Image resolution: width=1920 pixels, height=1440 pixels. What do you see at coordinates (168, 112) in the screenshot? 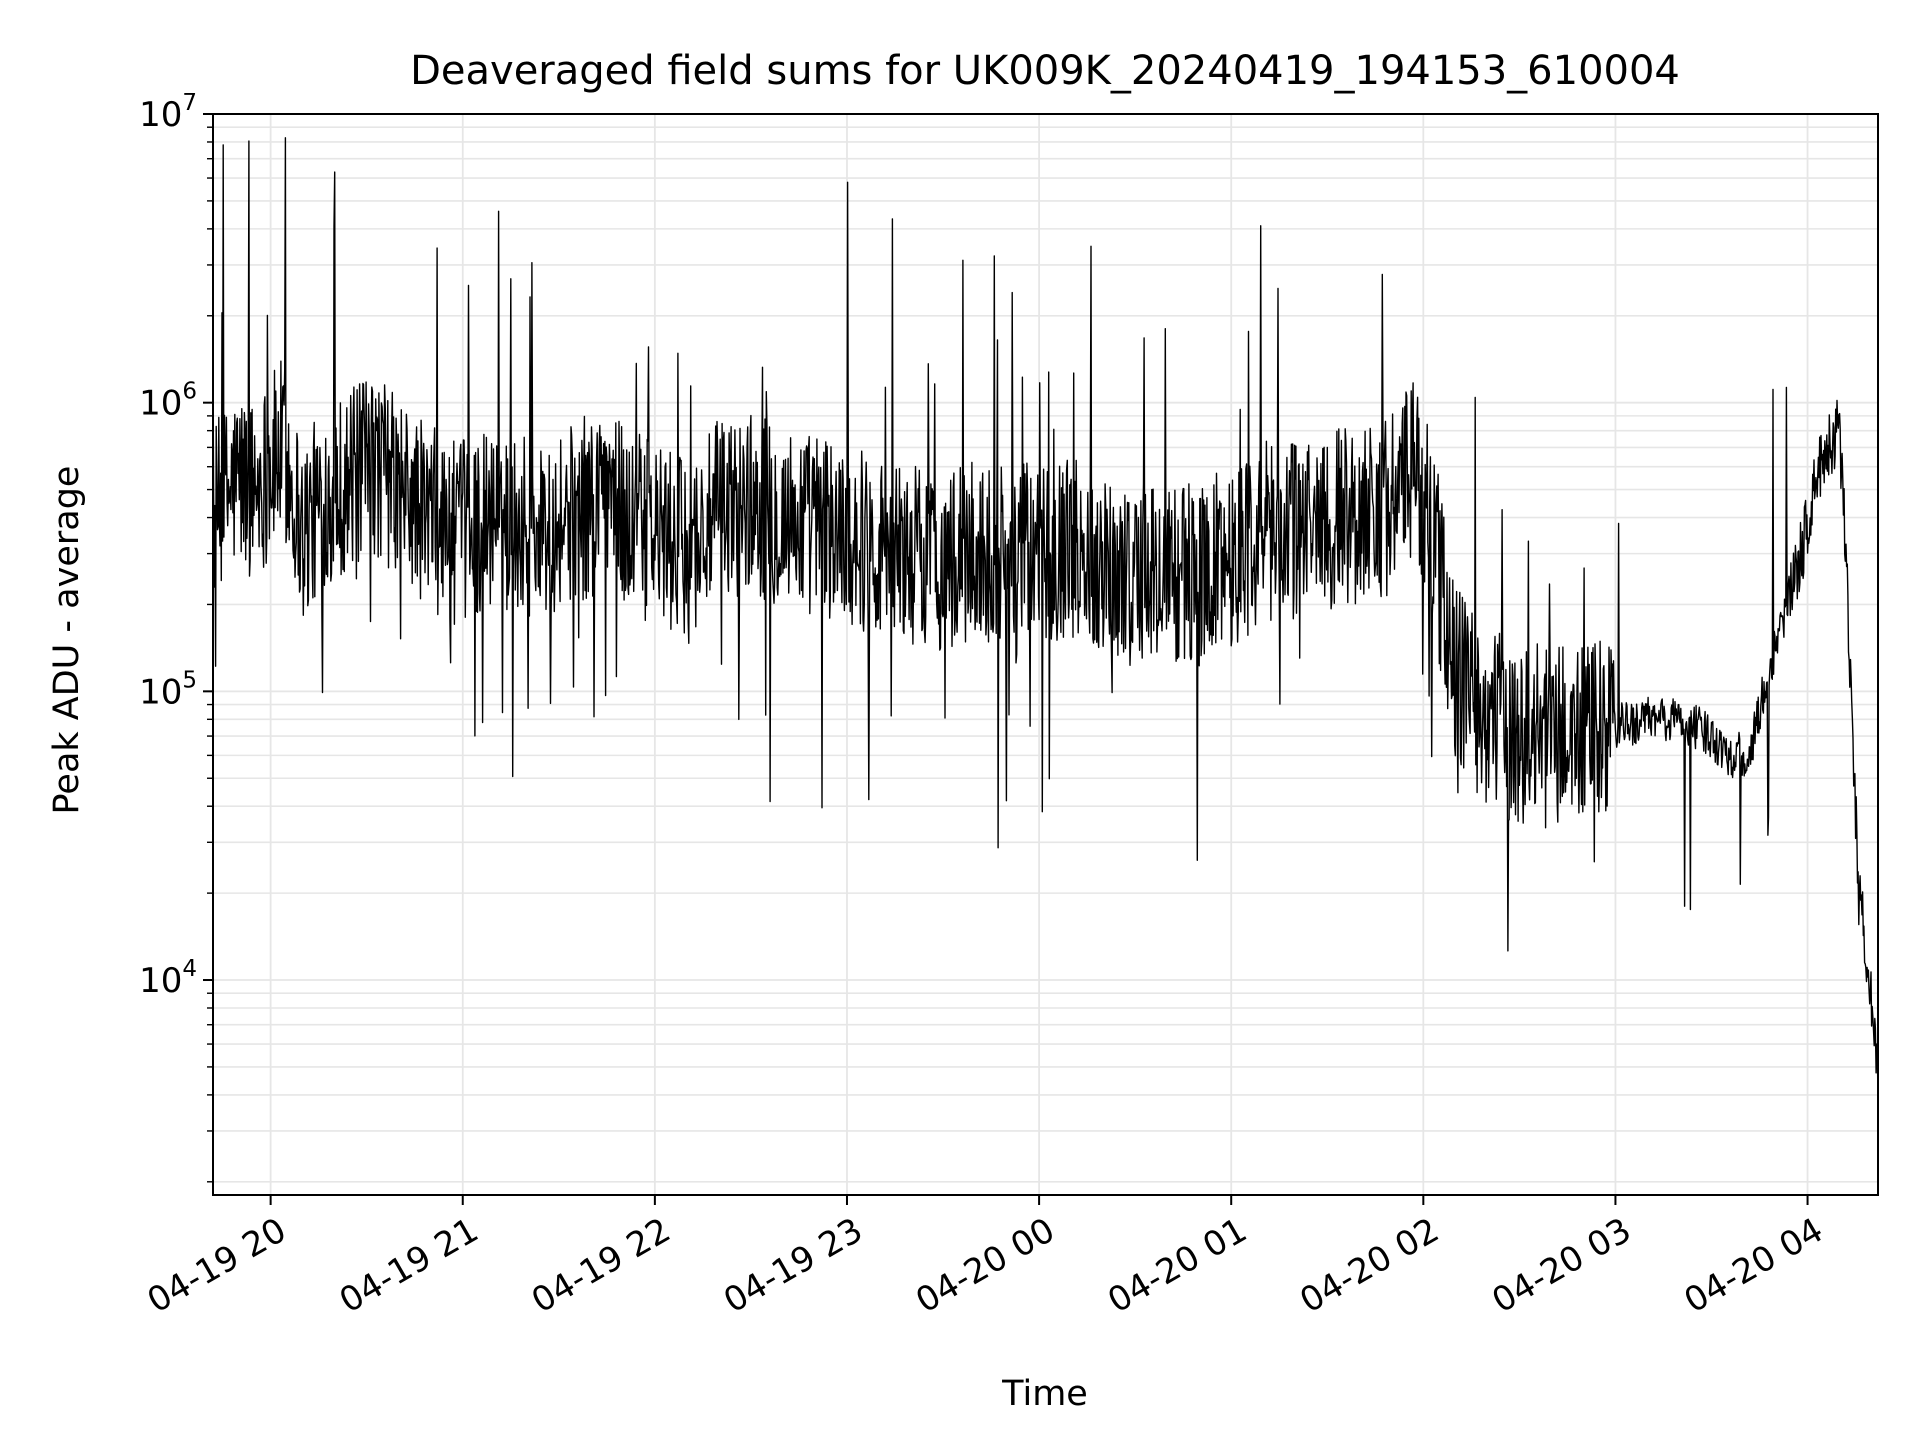
I see `y-tick-label: 10⁷` at bounding box center [168, 112].